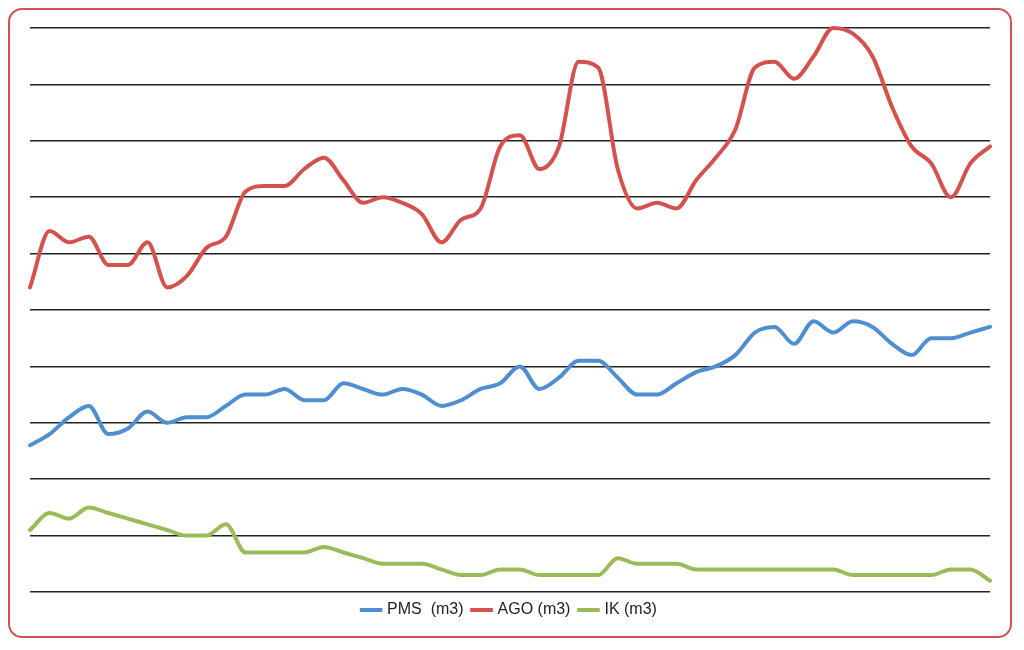 The image size is (1024, 650). Describe the element at coordinates (425, 609) in the screenshot. I see `legend-label: PMS (m3)` at that location.